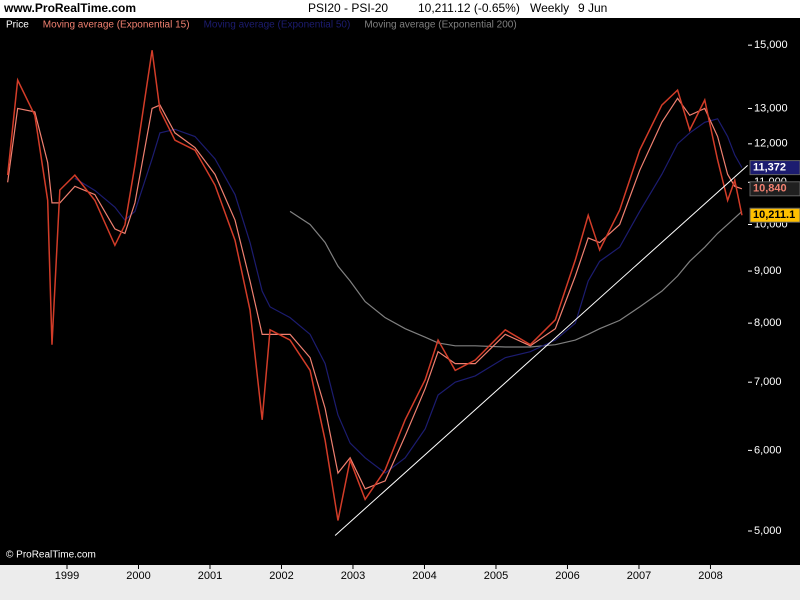  Describe the element at coordinates (400, 582) in the screenshot. I see `x-axis-bg` at that location.